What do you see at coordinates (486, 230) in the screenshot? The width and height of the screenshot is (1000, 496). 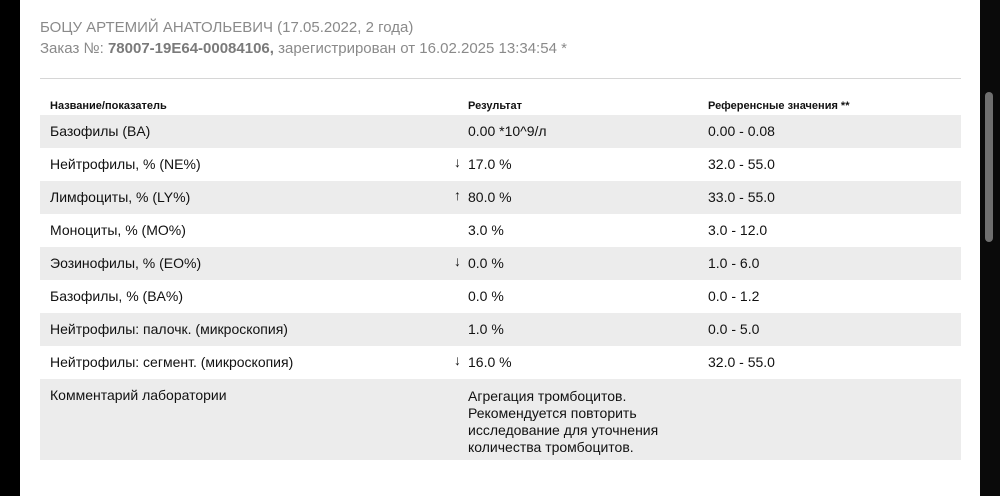 I see `row-result: 3.0 %` at bounding box center [486, 230].